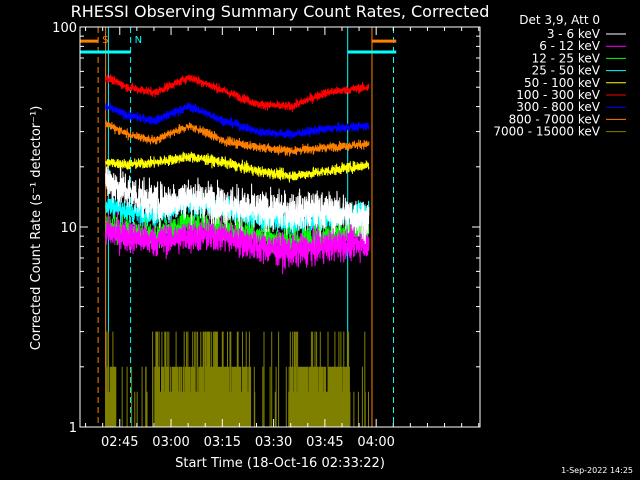 This screenshot has height=480, width=640. Describe the element at coordinates (119, 442) in the screenshot. I see `x-tick-label: 02:45` at that location.